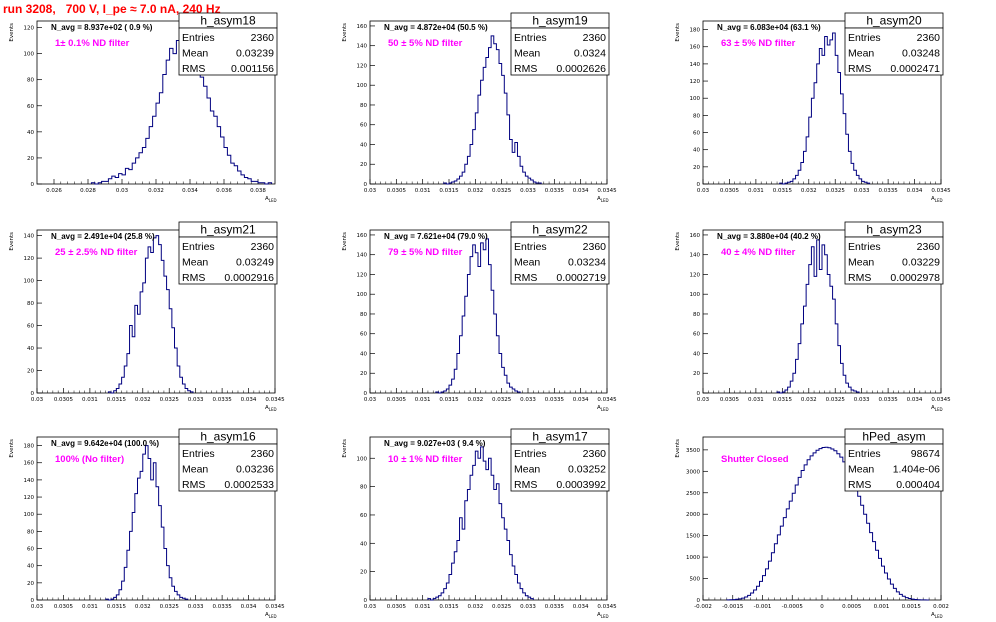 This screenshot has height=622, width=996. What do you see at coordinates (64, 607) in the screenshot?
I see `x-tick-label: 0.0305` at bounding box center [64, 607].